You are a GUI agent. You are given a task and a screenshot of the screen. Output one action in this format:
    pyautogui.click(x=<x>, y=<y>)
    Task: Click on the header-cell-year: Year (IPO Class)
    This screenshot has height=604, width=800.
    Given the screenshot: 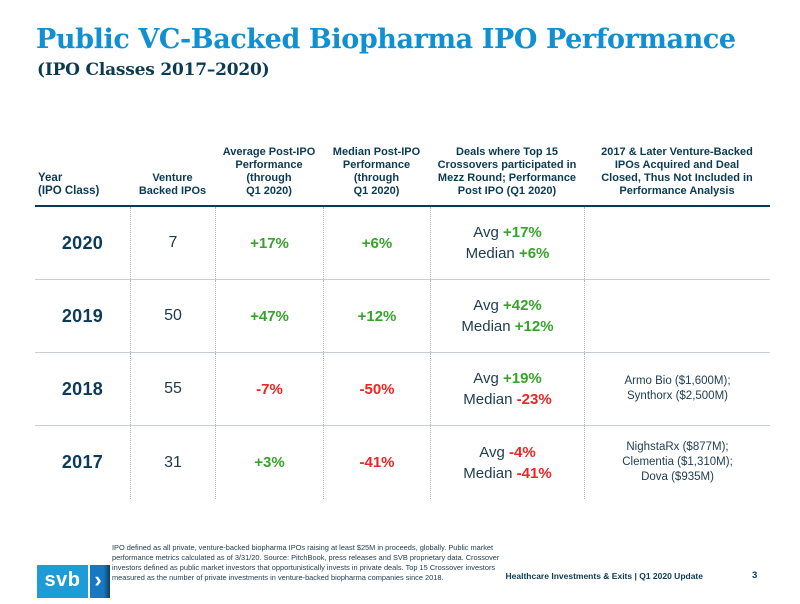 What is the action you would take?
    pyautogui.click(x=69, y=184)
    